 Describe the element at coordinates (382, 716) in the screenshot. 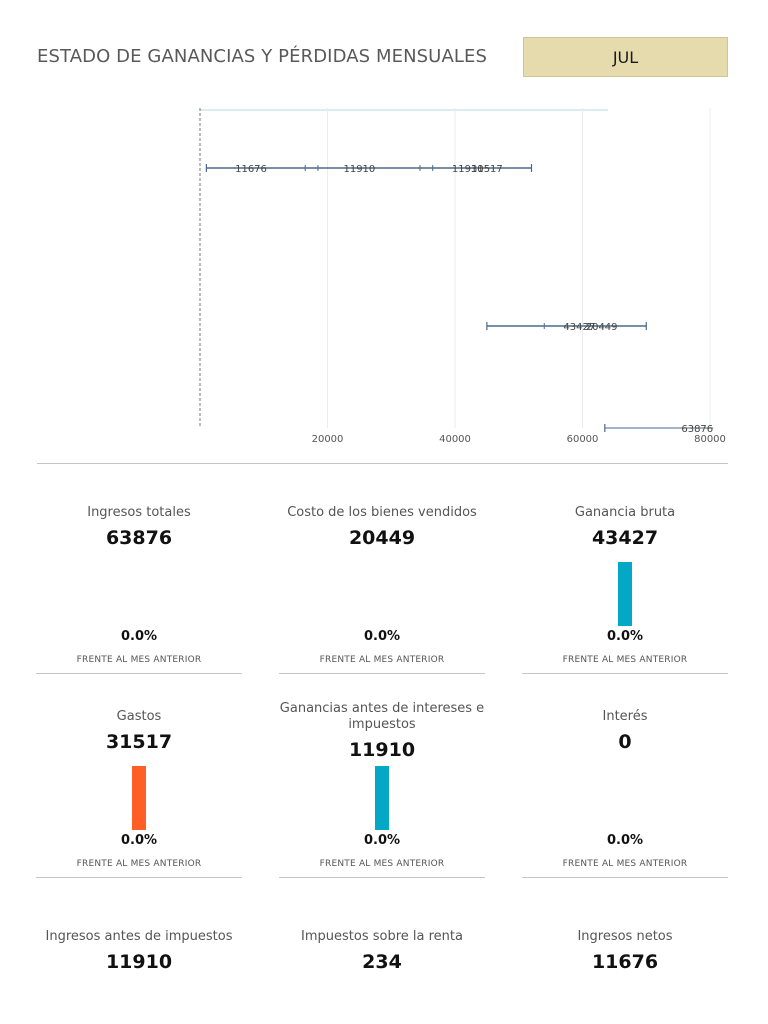

I see `kpi-label: Ganancias antes de intereses e impuestos` at that location.